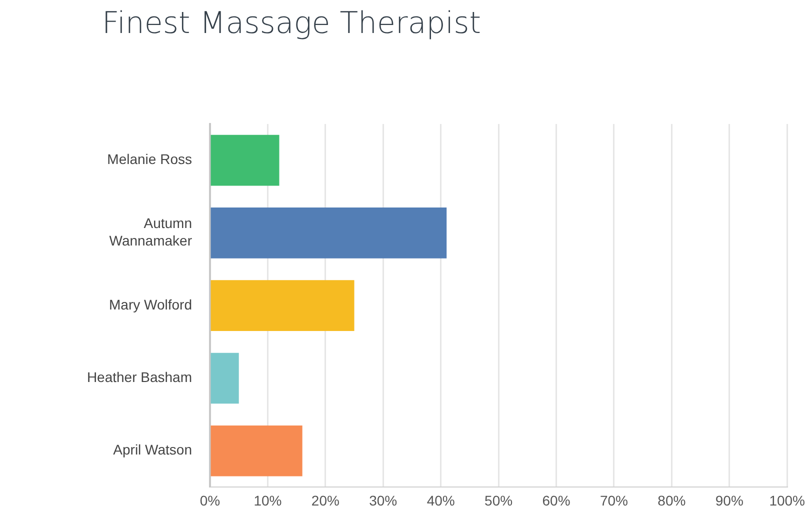  What do you see at coordinates (556, 500) in the screenshot?
I see `x-tick-label: 60%` at bounding box center [556, 500].